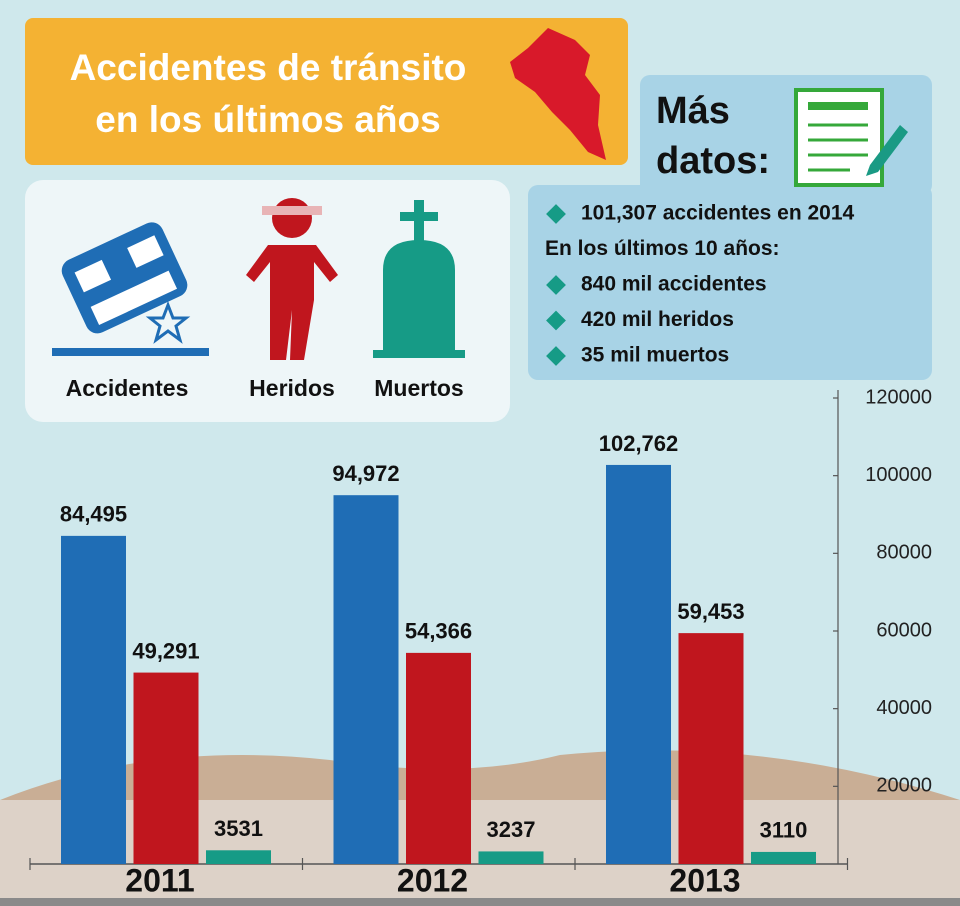 The height and width of the screenshot is (906, 960). I want to click on info-item: 101,307 accidentes en 2014, so click(718, 213).